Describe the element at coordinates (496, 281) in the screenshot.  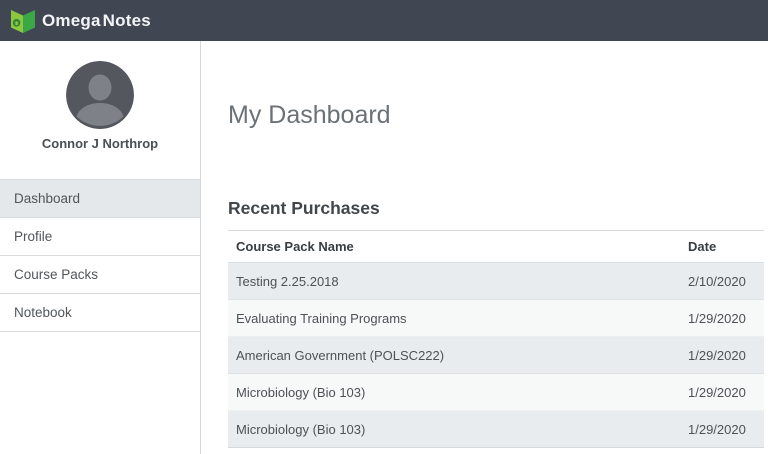
I see `table-row: Testing 2.25.2018 2/10/2020` at that location.